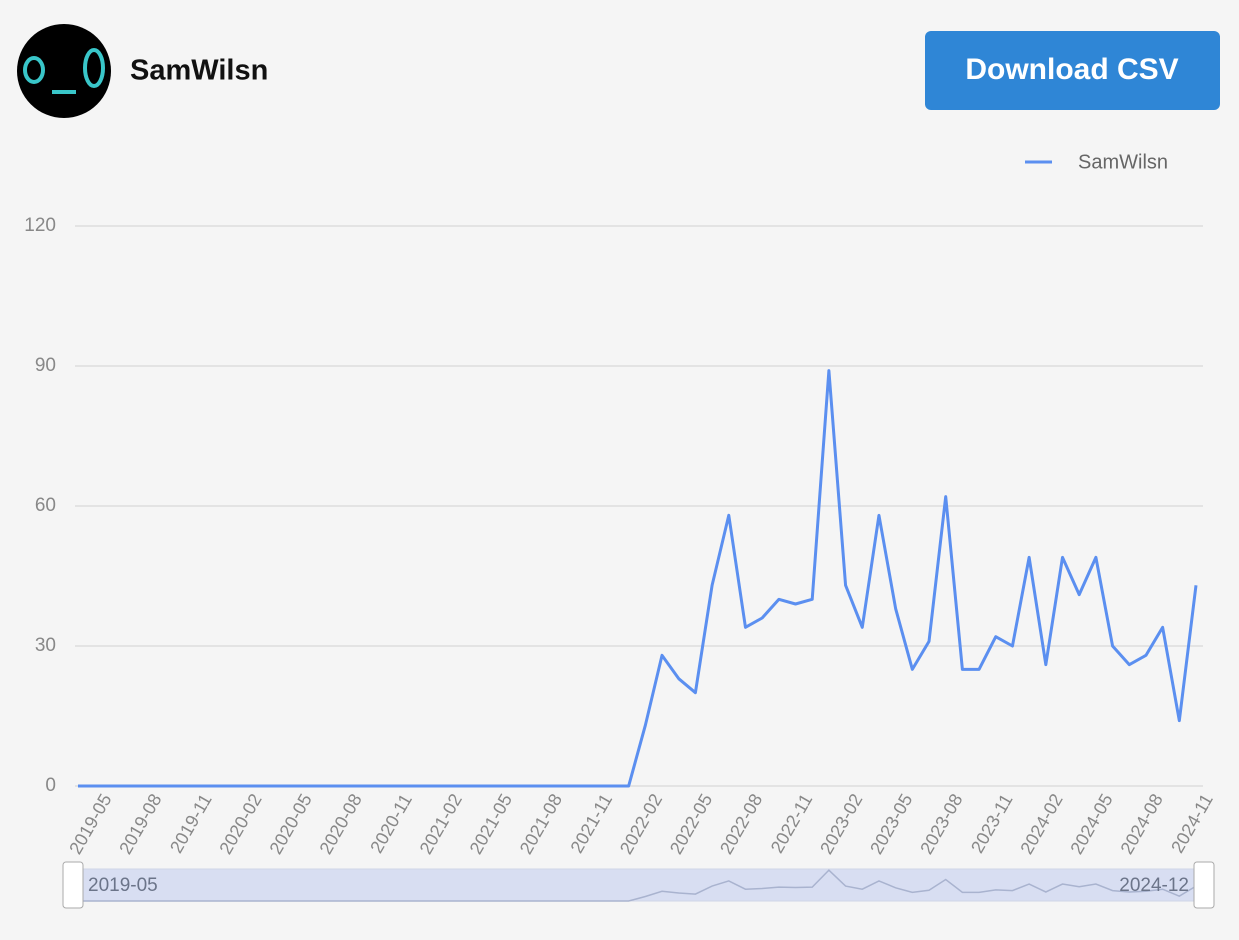 This screenshot has height=940, width=1239. What do you see at coordinates (45, 365) in the screenshot?
I see `y-tick-label: 90` at bounding box center [45, 365].